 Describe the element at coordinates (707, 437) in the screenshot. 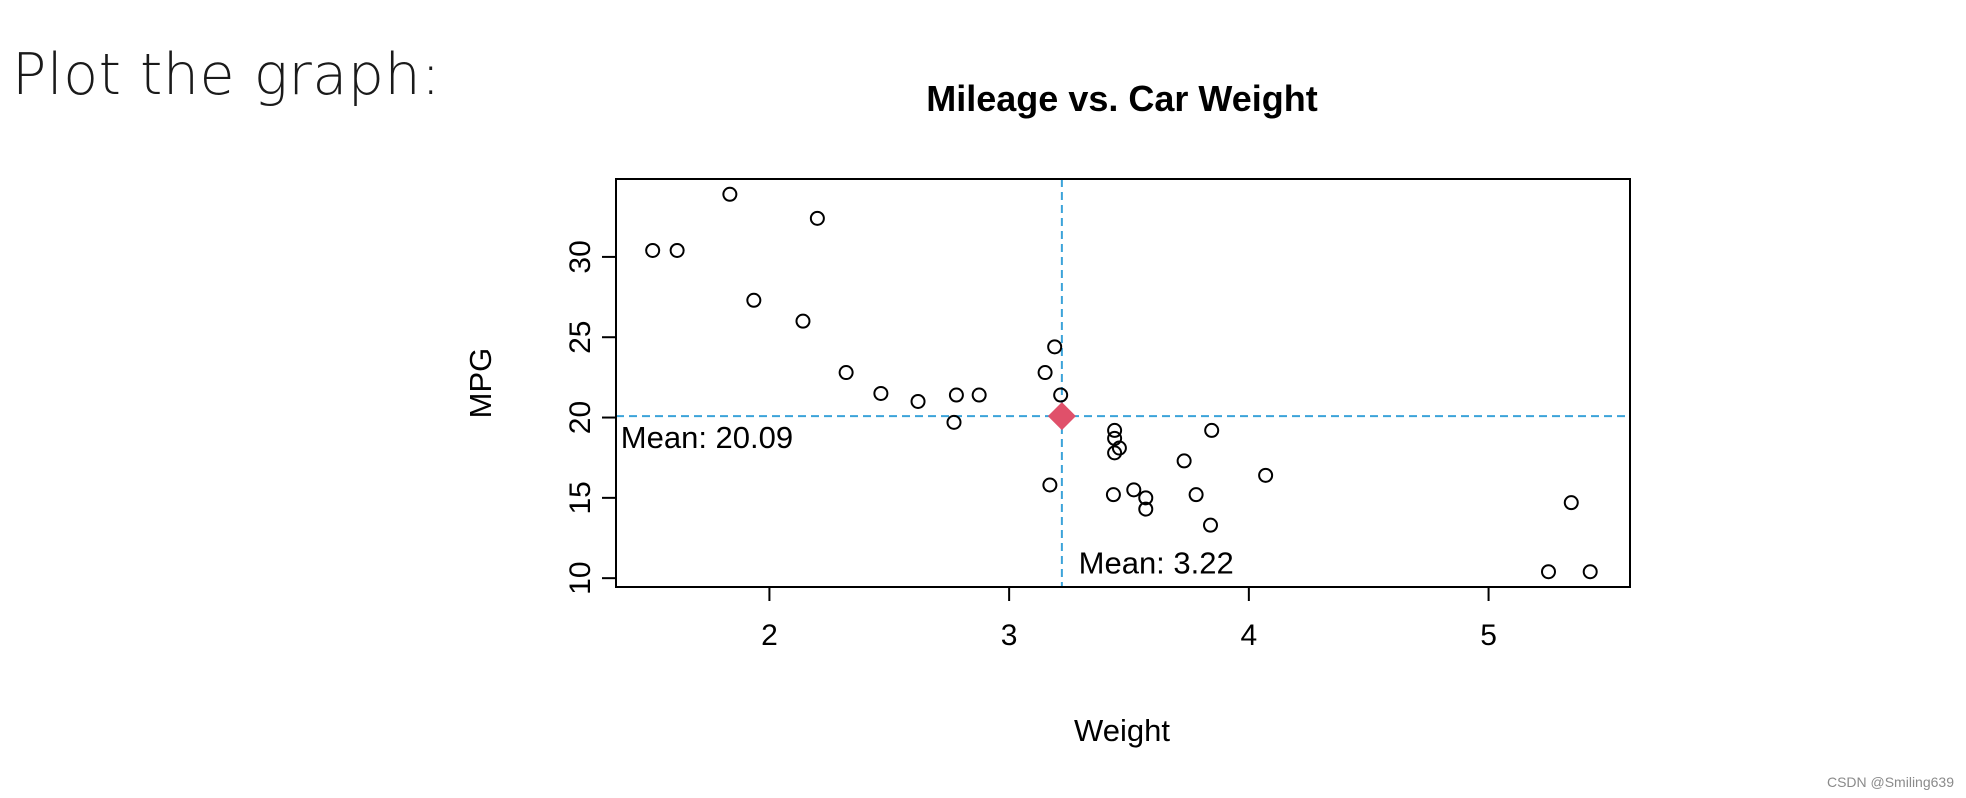

I see `mean-annotation: Mean: 20.09` at that location.